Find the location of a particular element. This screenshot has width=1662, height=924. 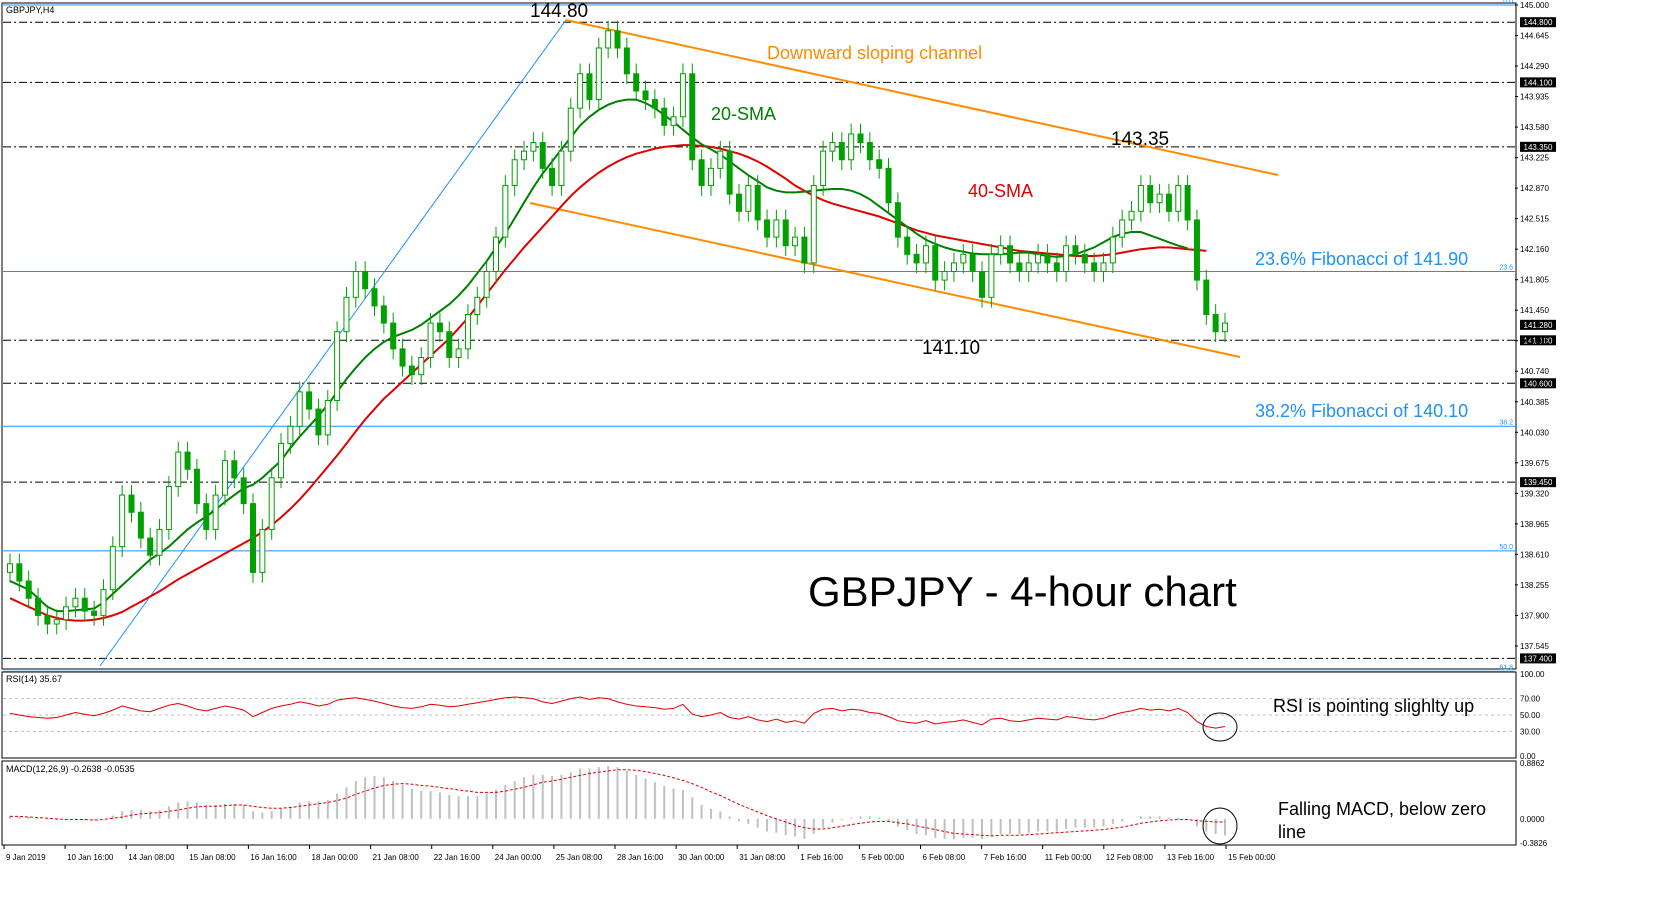

macd-highlight-circle is located at coordinates (1220, 826).